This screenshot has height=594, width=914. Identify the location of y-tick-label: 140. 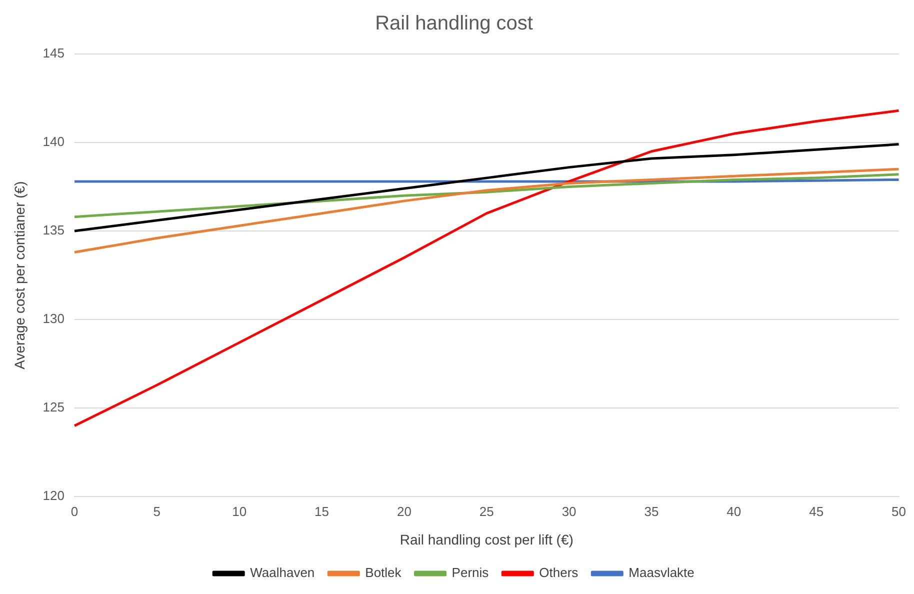
(53, 142).